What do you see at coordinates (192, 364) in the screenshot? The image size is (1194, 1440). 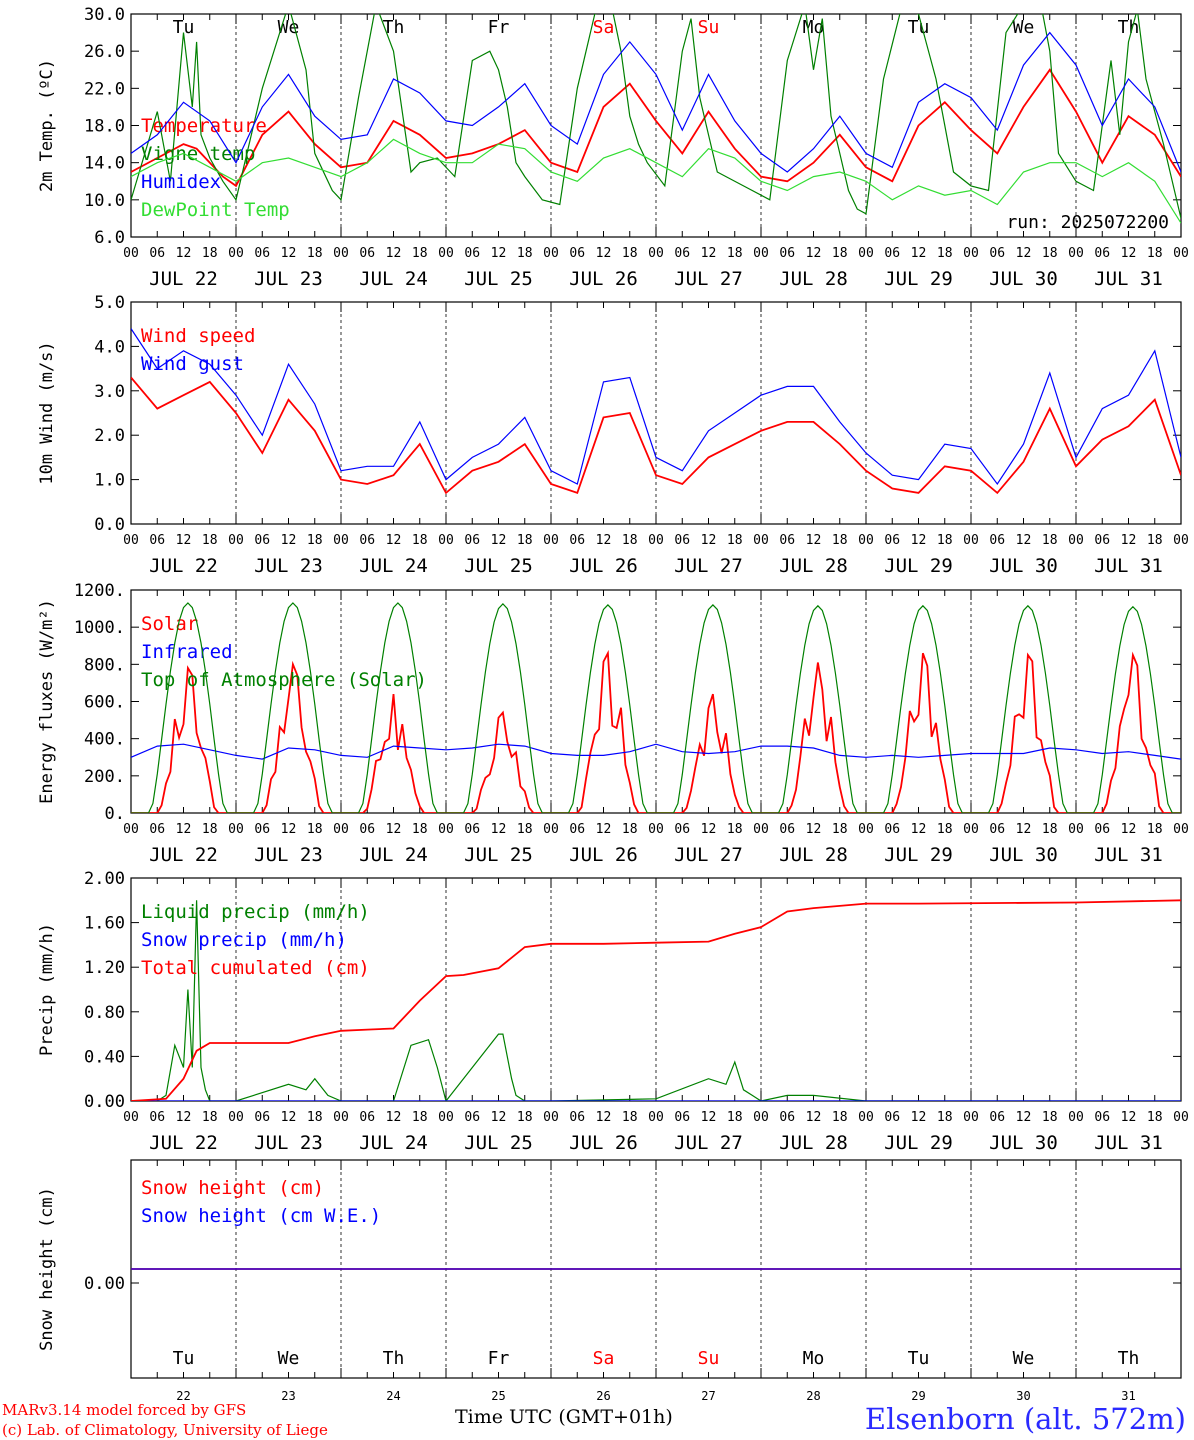 I see `legend-entry: Wind gust` at bounding box center [192, 364].